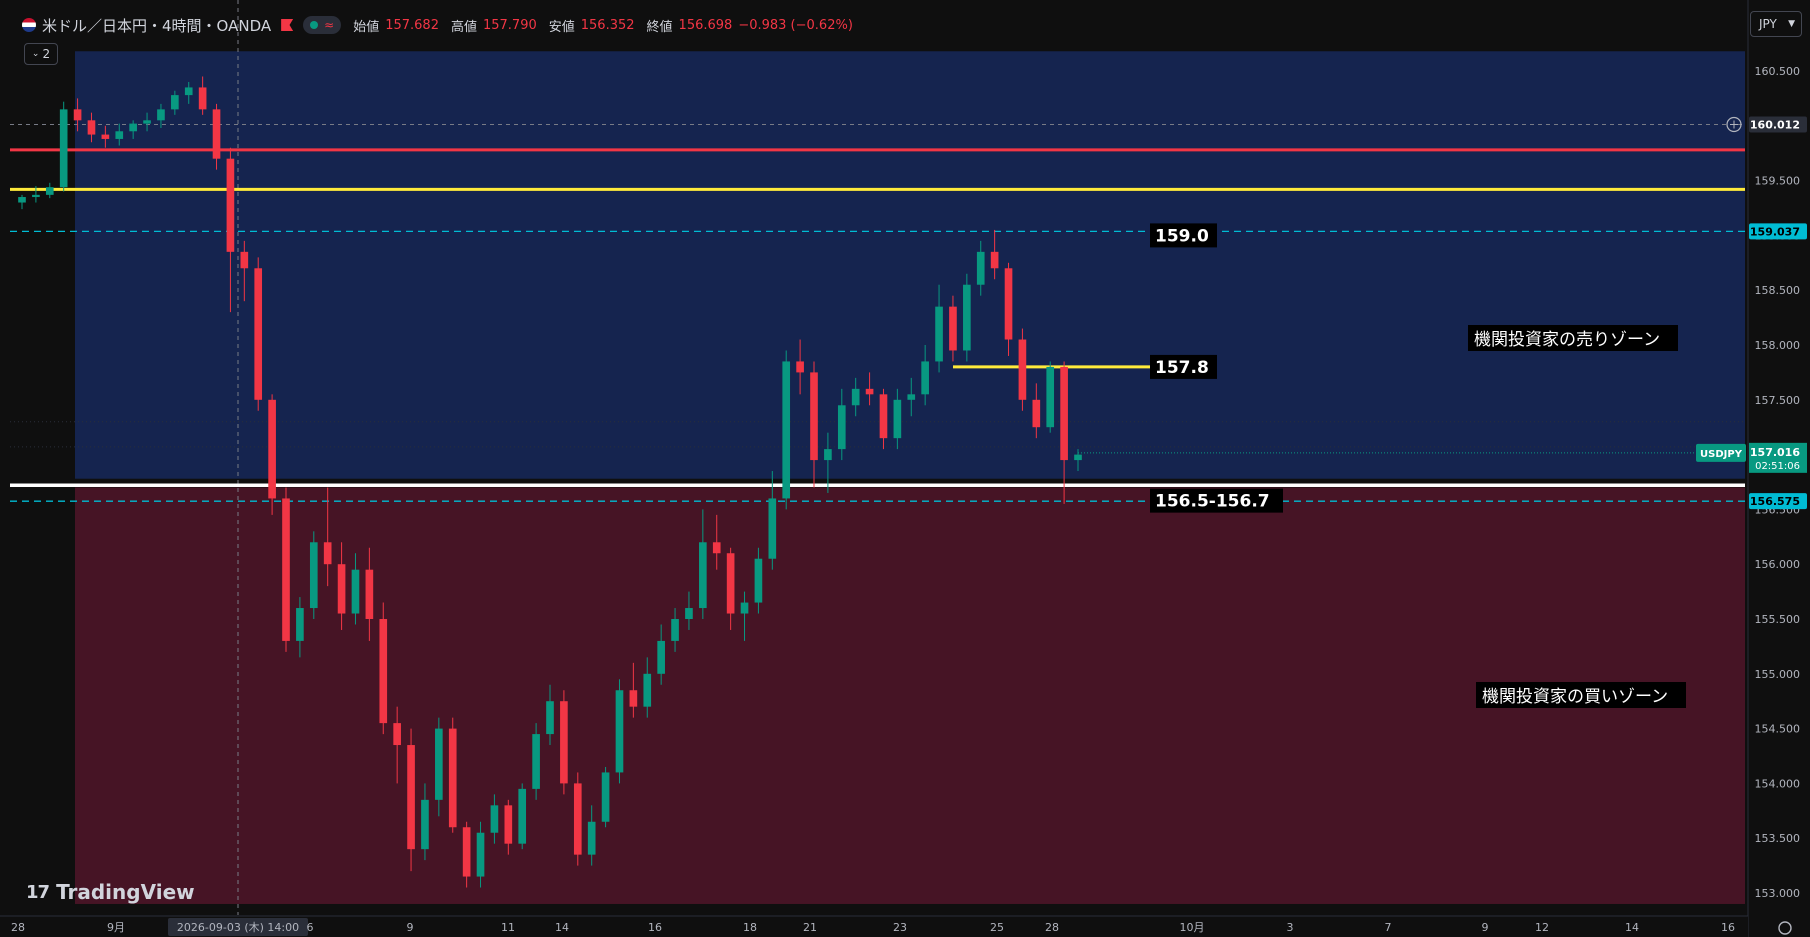 The width and height of the screenshot is (1810, 937). I want to click on level-label-box, so click(1183, 235).